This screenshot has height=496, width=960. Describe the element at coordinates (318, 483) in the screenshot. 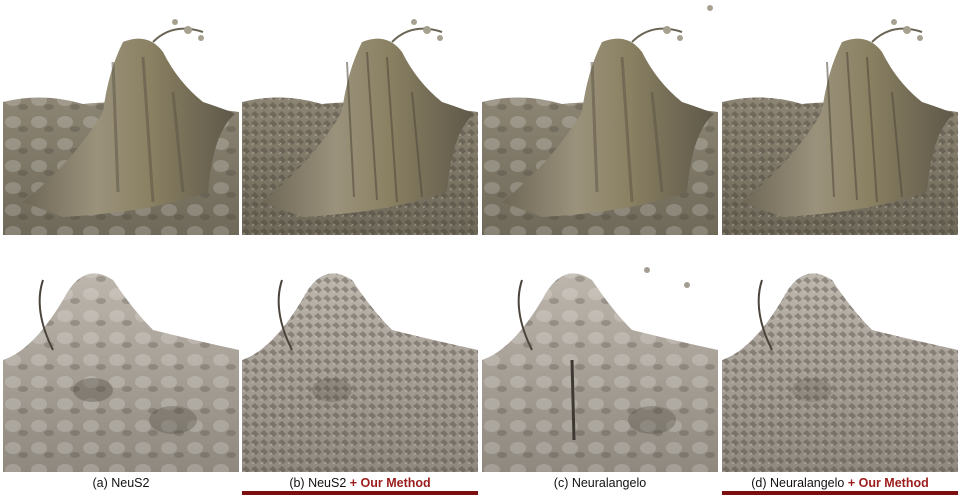

I see `caption-neus2-ours-label: (b) NeuS2` at that location.